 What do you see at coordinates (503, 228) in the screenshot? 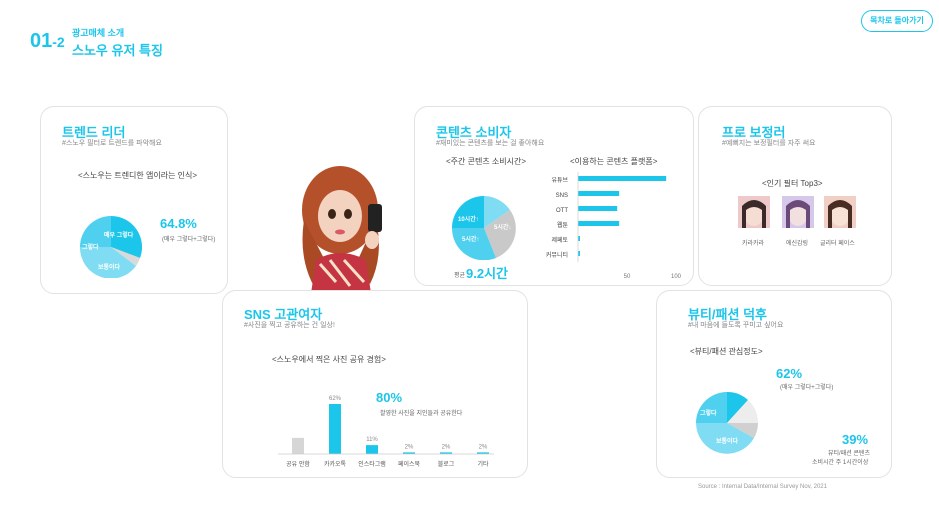
I see `content-pie-label-3: 5시간↓` at bounding box center [503, 228].